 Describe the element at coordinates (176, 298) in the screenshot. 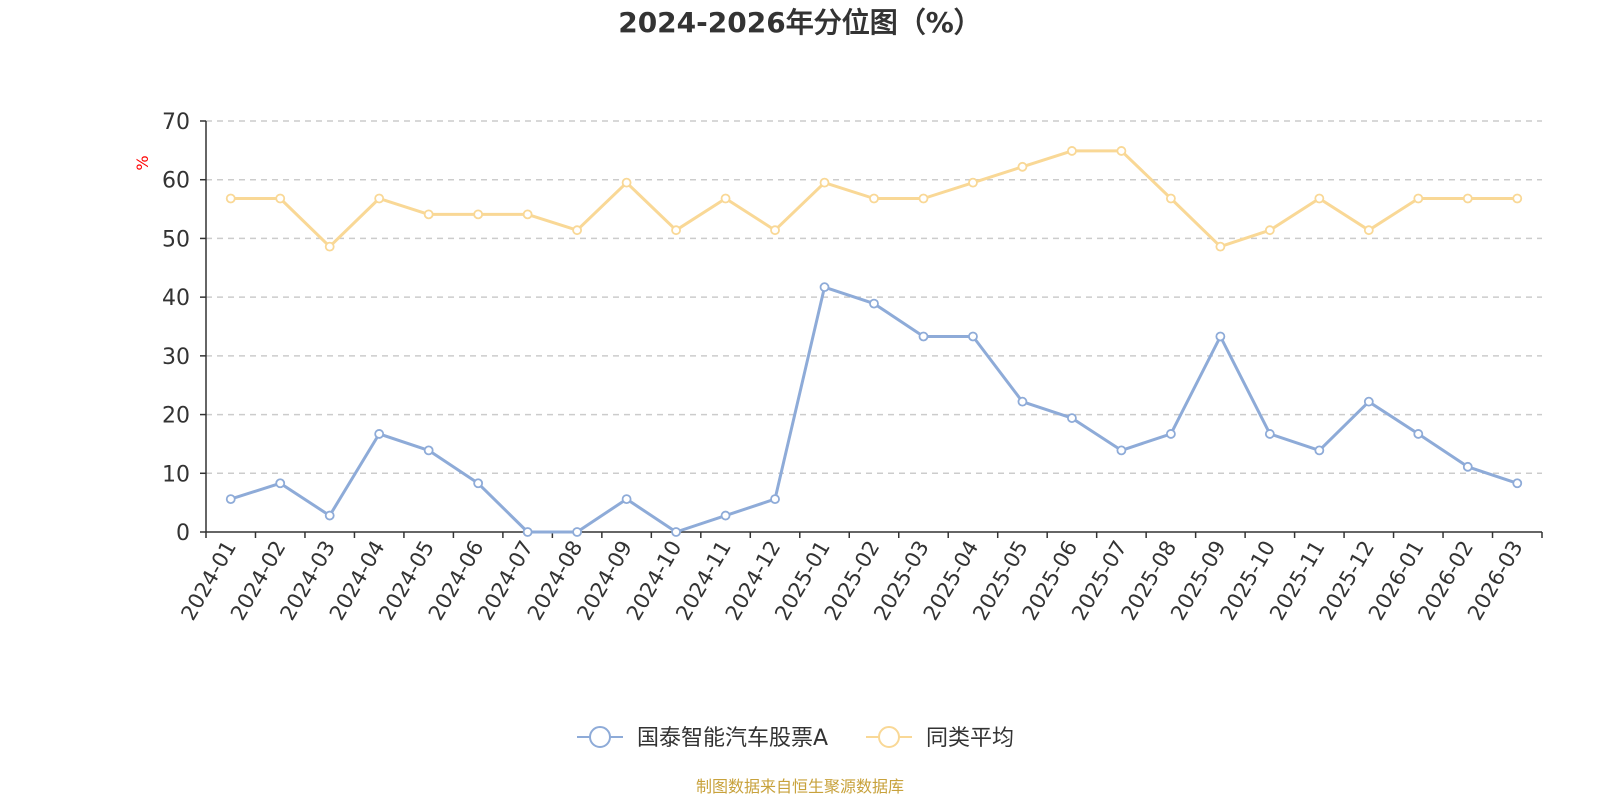

I see `y-tick-label: 40` at that location.